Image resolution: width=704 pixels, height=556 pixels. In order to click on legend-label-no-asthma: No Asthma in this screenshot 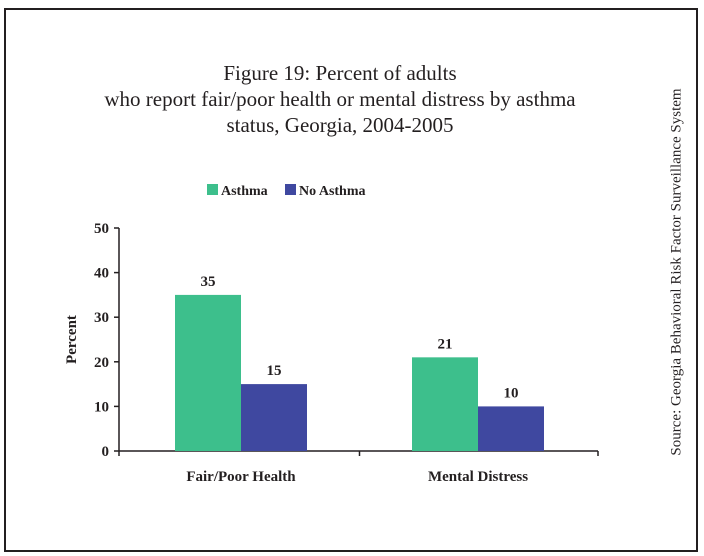, I will do `click(332, 191)`.